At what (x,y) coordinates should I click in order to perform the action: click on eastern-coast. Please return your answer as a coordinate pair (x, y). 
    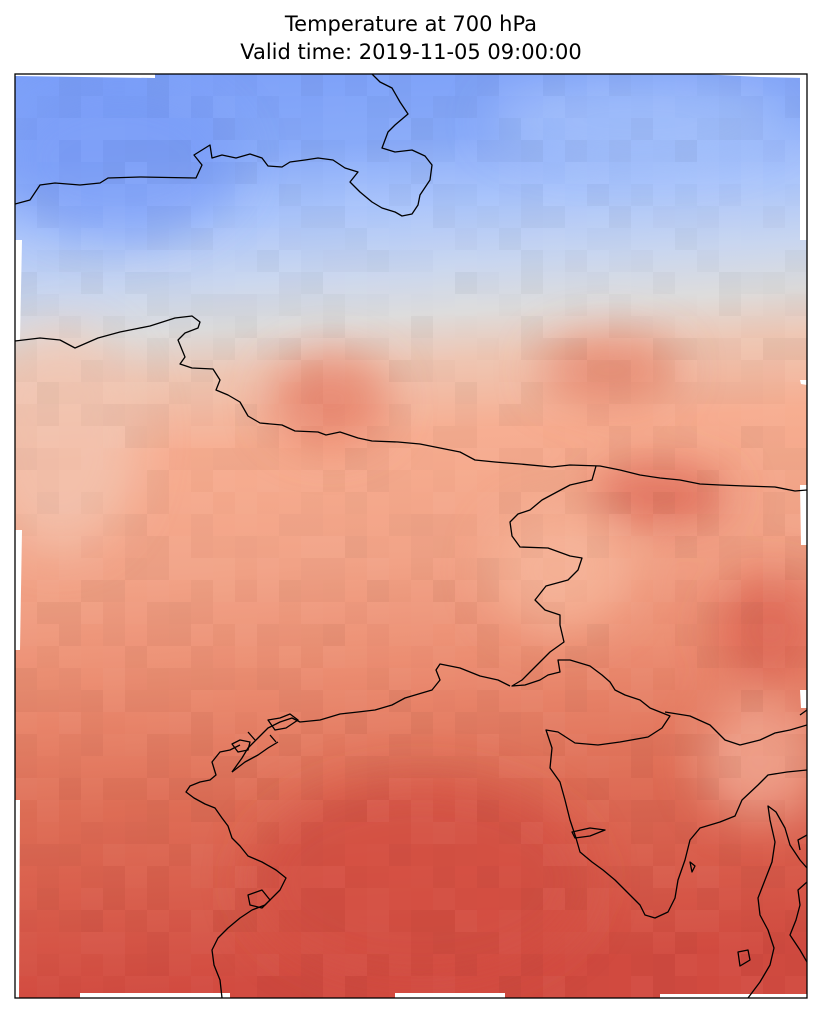
    Looking at the image, I should click on (735, 853).